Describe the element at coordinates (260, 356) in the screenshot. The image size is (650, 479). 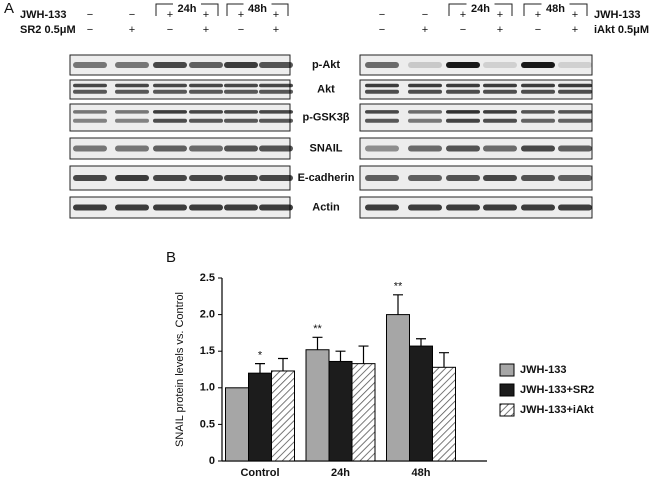
I see `significance: *` at that location.